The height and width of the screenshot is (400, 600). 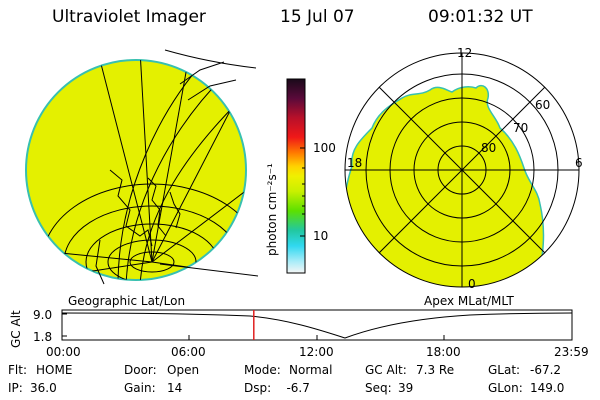 What do you see at coordinates (378, 388) in the screenshot?
I see `status-seq-label: Seq:` at bounding box center [378, 388].